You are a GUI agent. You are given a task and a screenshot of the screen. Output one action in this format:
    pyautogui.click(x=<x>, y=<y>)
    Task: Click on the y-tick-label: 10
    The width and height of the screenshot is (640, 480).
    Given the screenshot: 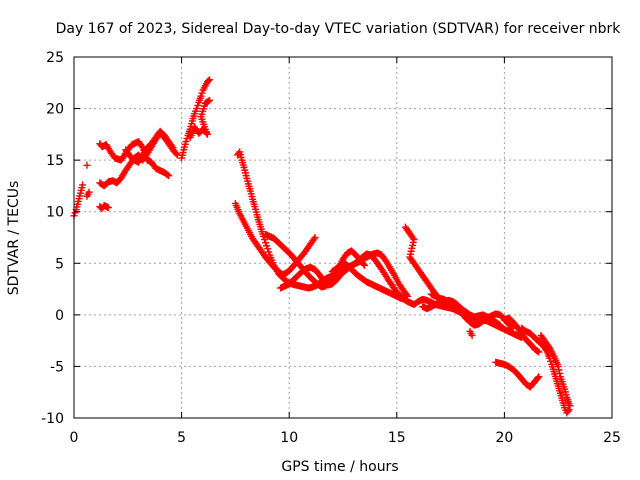 What is the action you would take?
    pyautogui.click(x=55, y=213)
    